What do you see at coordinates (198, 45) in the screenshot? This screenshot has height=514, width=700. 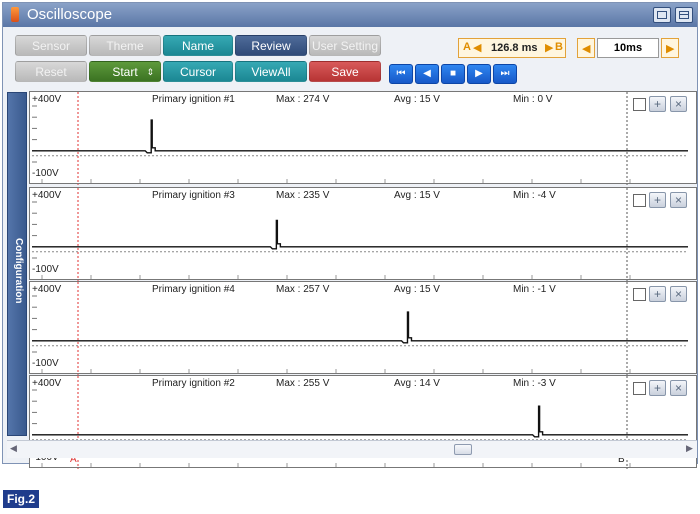 I see `name-button: Name` at bounding box center [198, 45].